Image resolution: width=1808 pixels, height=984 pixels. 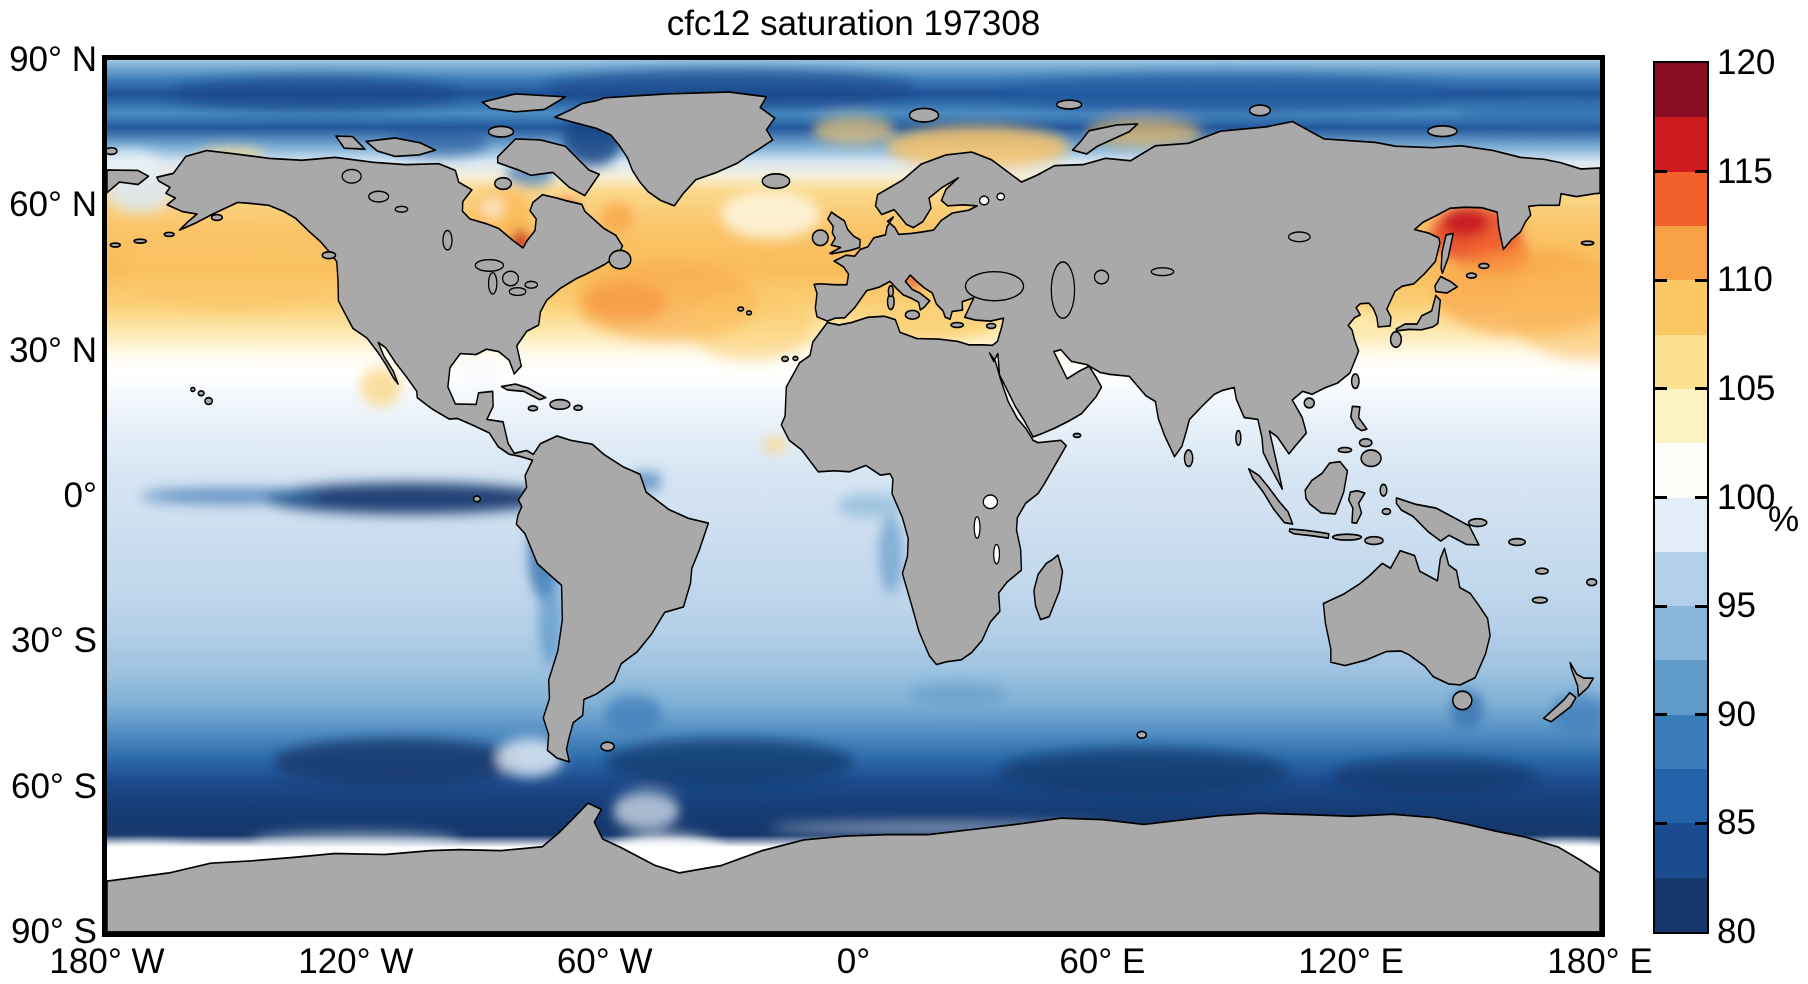 What do you see at coordinates (1271, 496) in the screenshot?
I see `landmass-sumatra` at bounding box center [1271, 496].